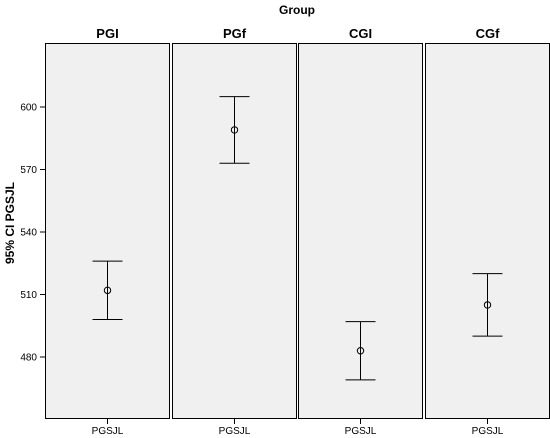 The height and width of the screenshot is (438, 550). Describe the element at coordinates (28, 170) in the screenshot. I see `y-tick-label: 570` at that location.